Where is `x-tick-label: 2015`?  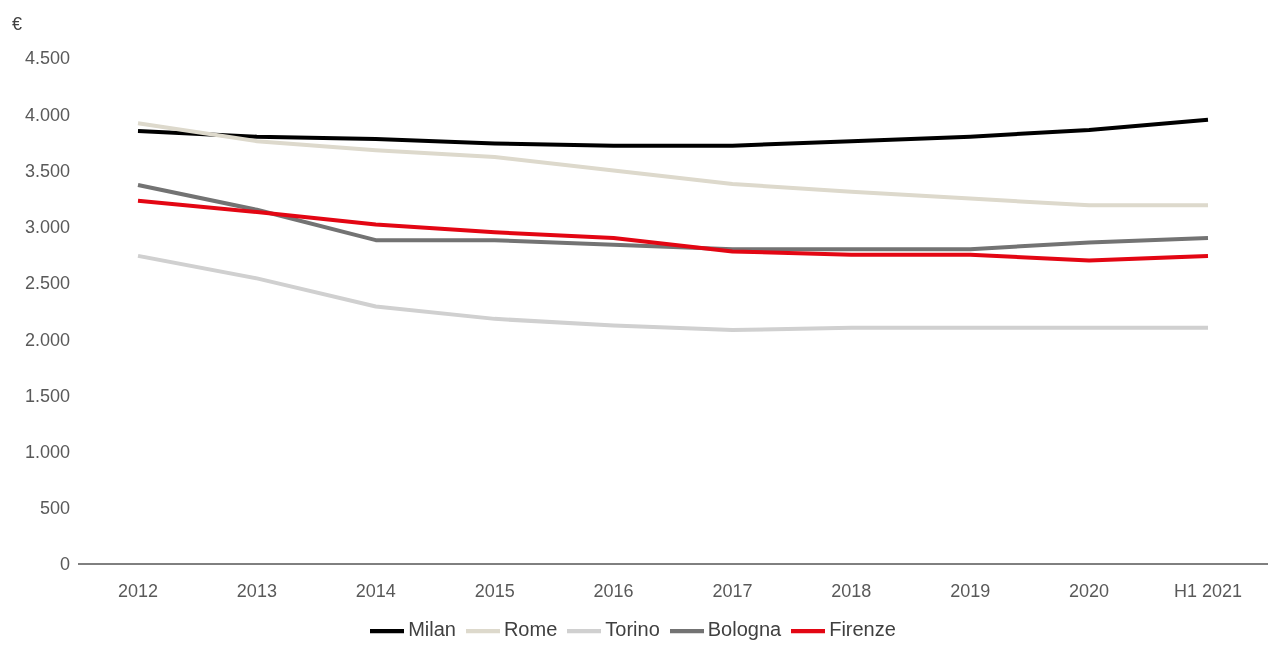 x-tick-label: 2015 is located at coordinates (494, 590).